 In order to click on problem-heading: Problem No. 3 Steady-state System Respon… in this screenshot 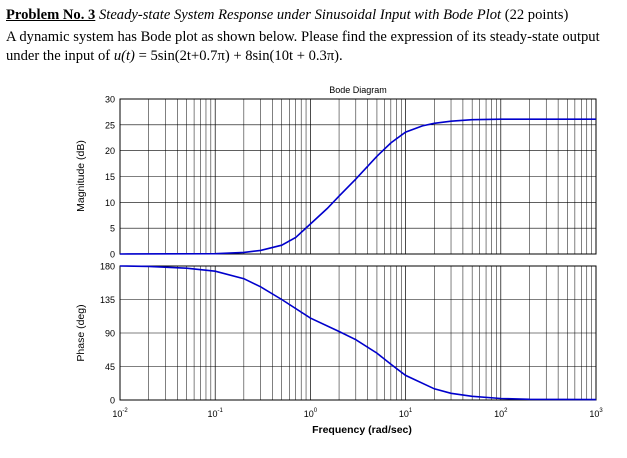, I will do `click(313, 15)`.